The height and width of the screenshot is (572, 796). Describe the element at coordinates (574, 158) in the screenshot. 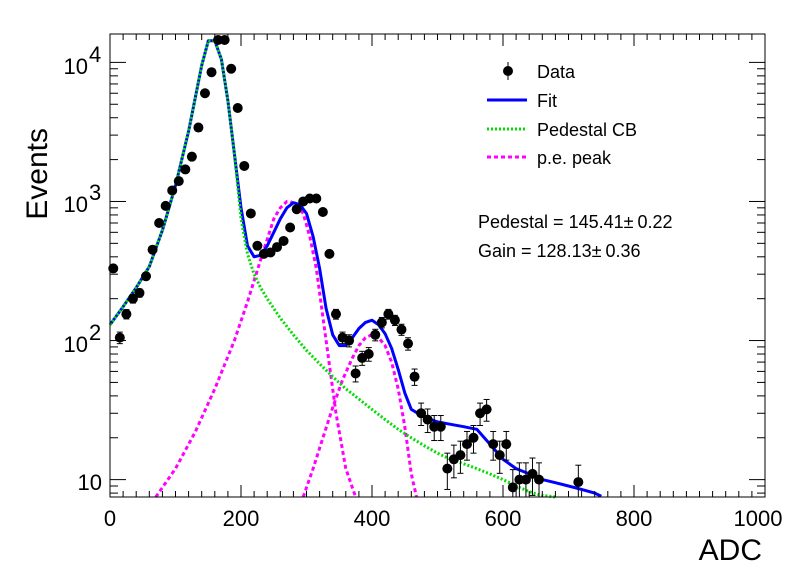

I see `legend-label-pe-peak: p.e. peak` at that location.